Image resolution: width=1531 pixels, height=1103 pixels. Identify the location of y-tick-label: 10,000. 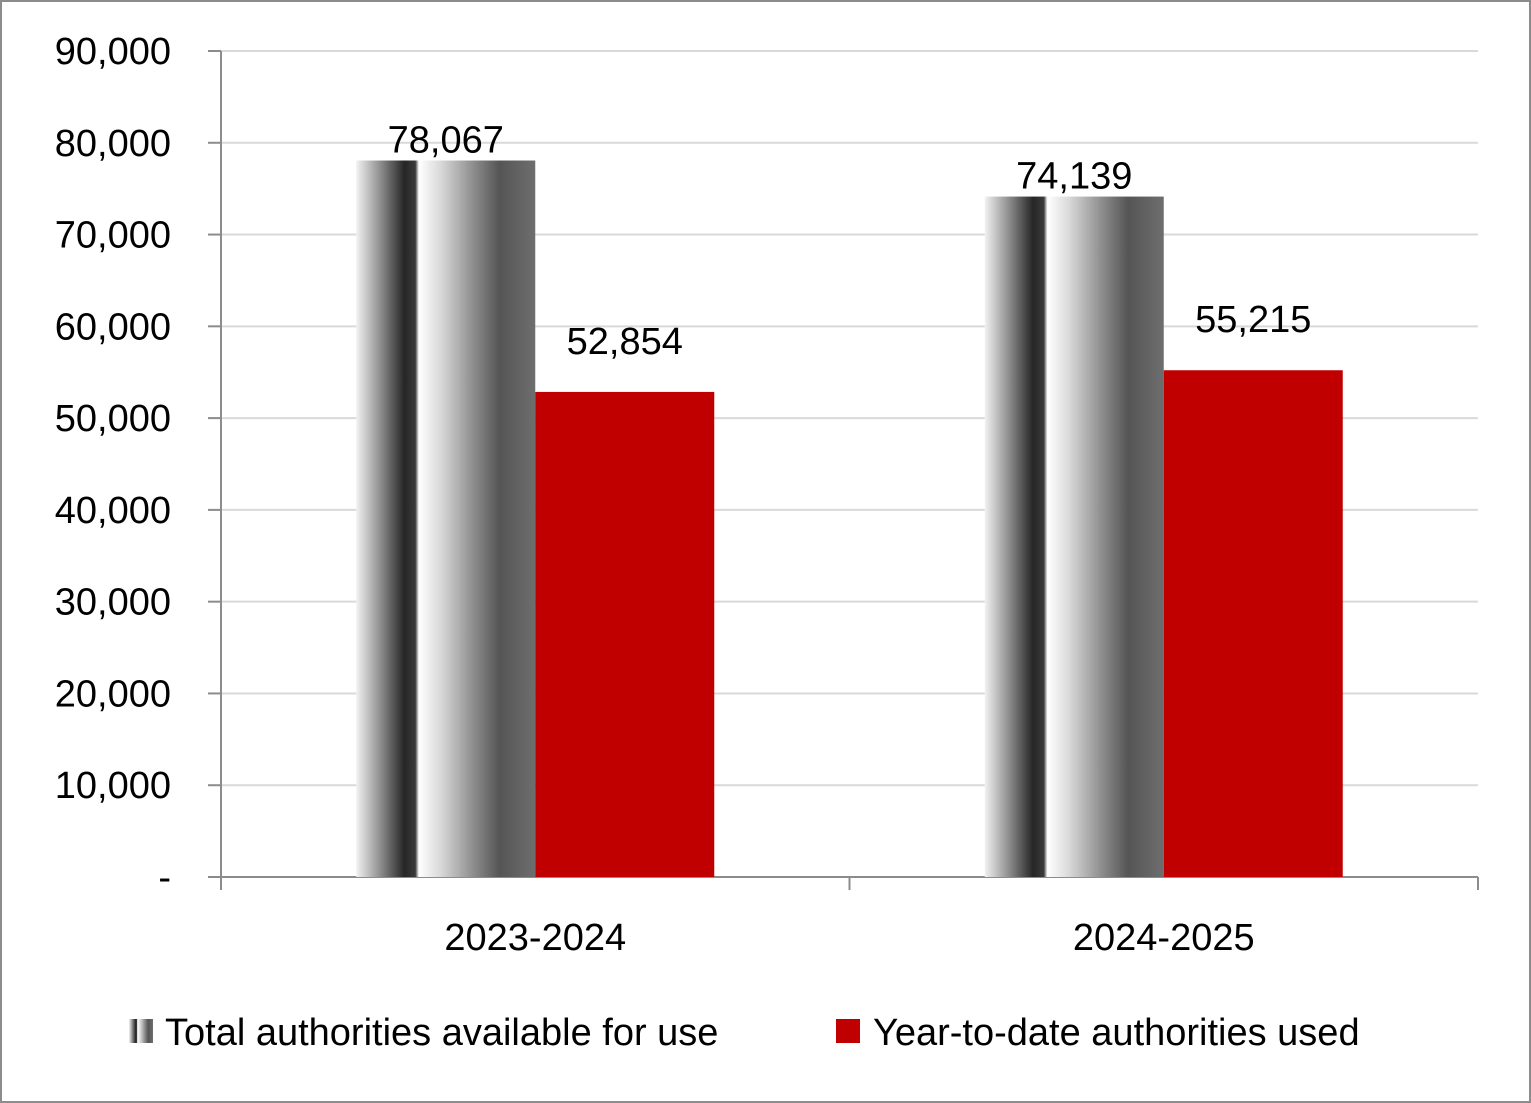
(113, 786).